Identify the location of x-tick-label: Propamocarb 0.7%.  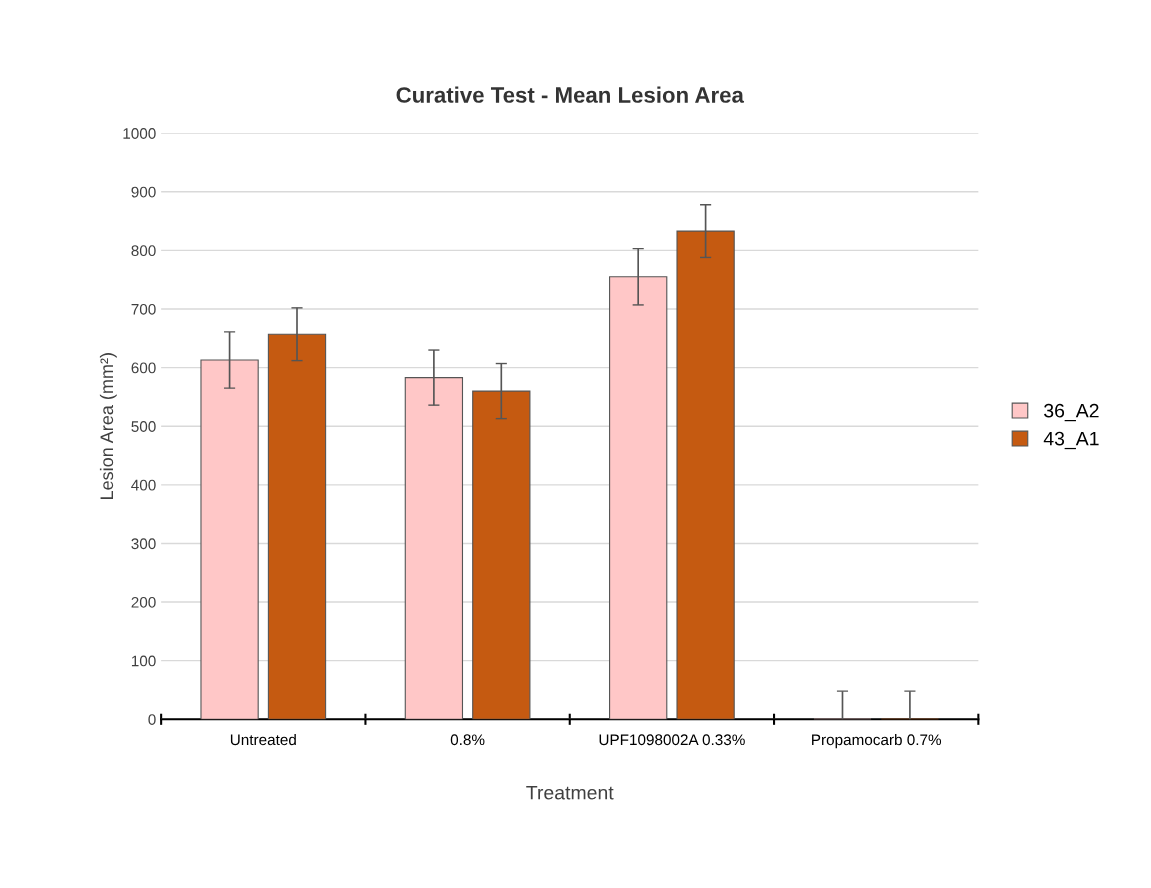
(877, 741).